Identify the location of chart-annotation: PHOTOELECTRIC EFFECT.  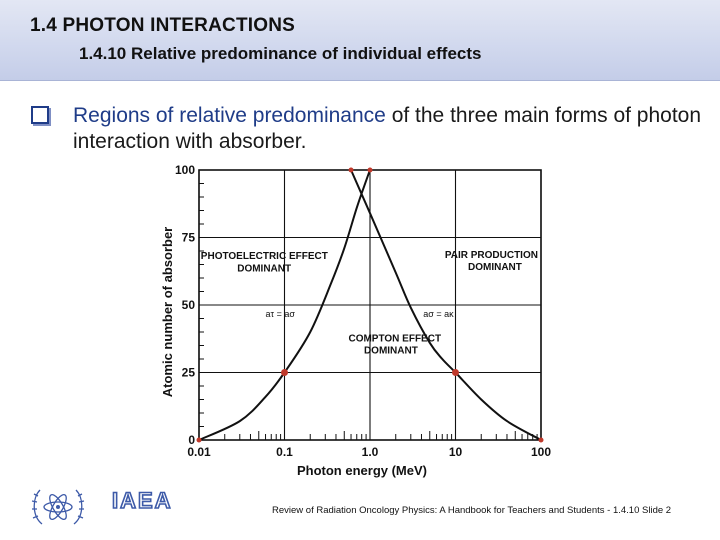
(264, 256).